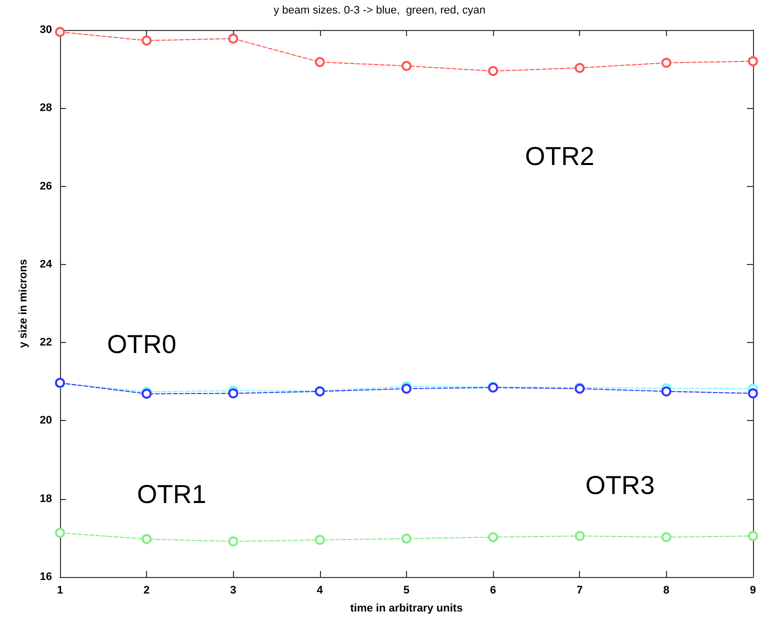 This screenshot has width=759, height=620. What do you see at coordinates (46, 577) in the screenshot?
I see `y-tick-label: 16` at bounding box center [46, 577].